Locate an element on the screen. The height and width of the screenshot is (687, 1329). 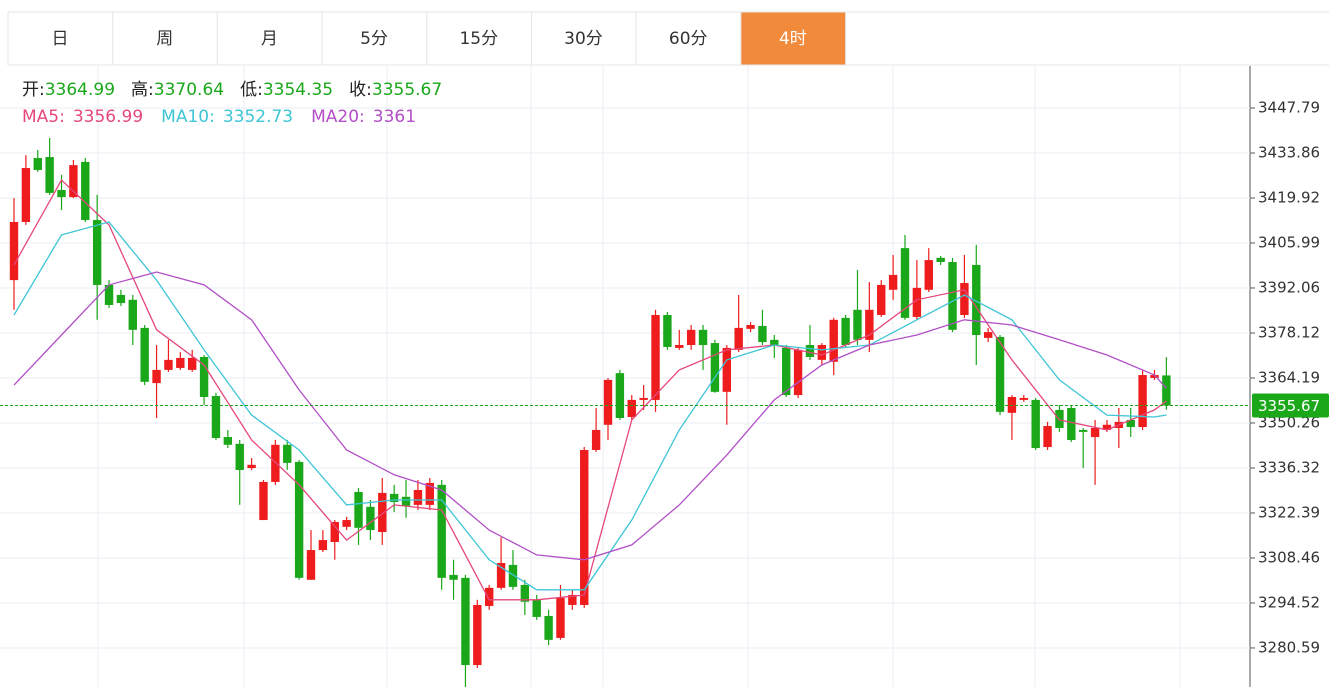
y-tick-label: 3447.79 is located at coordinates (1289, 108).